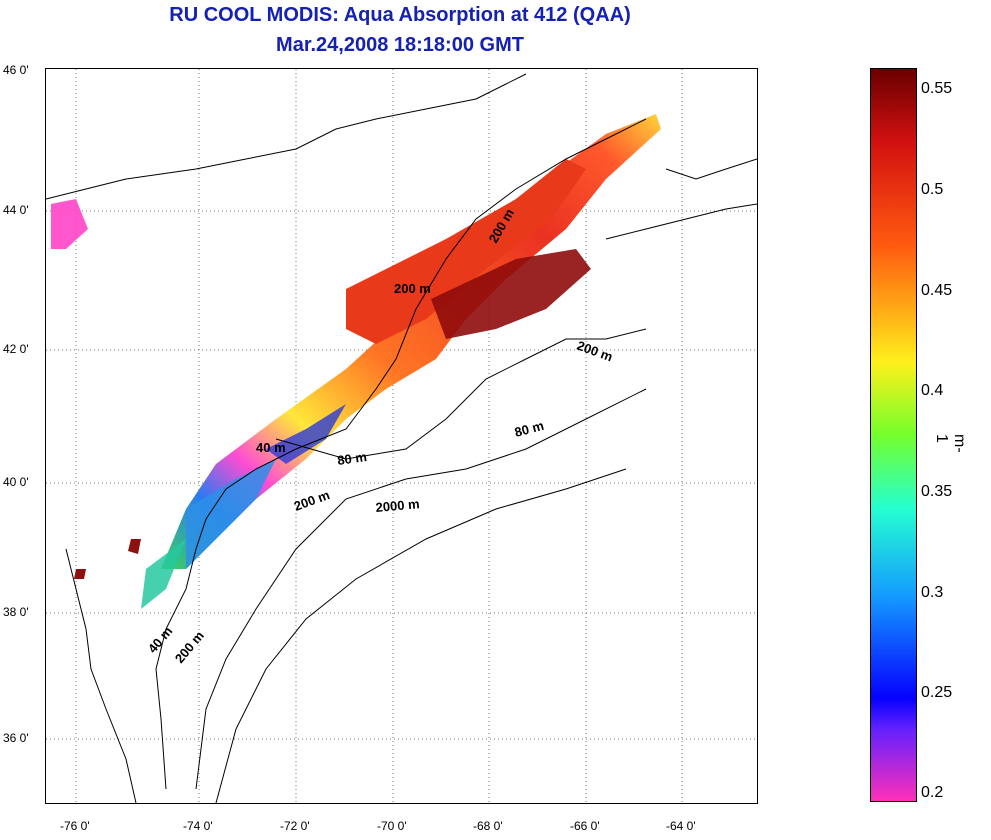 This screenshot has height=840, width=991. What do you see at coordinates (585, 826) in the screenshot?
I see `lon-tick-label: -66 0'` at bounding box center [585, 826].